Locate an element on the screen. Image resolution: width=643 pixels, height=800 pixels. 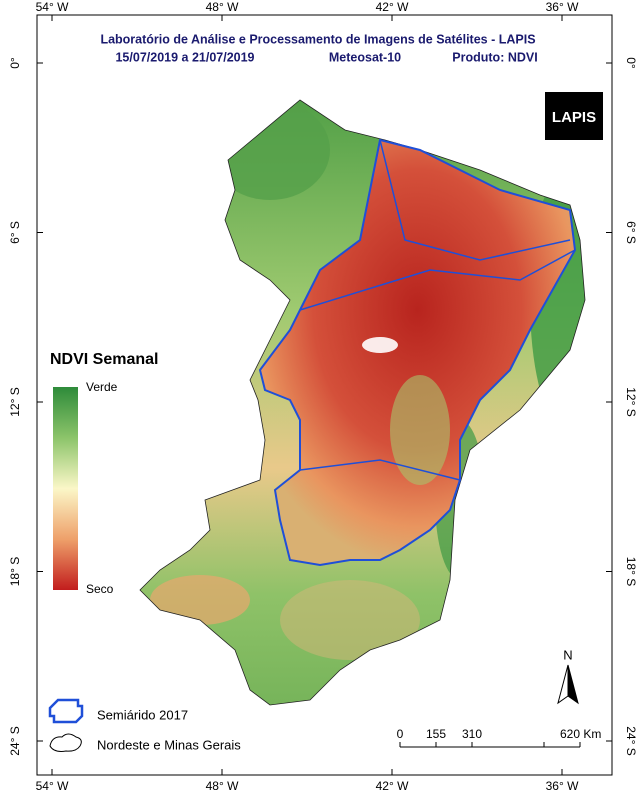
legend-low: Seco is located at coordinates (100, 589).